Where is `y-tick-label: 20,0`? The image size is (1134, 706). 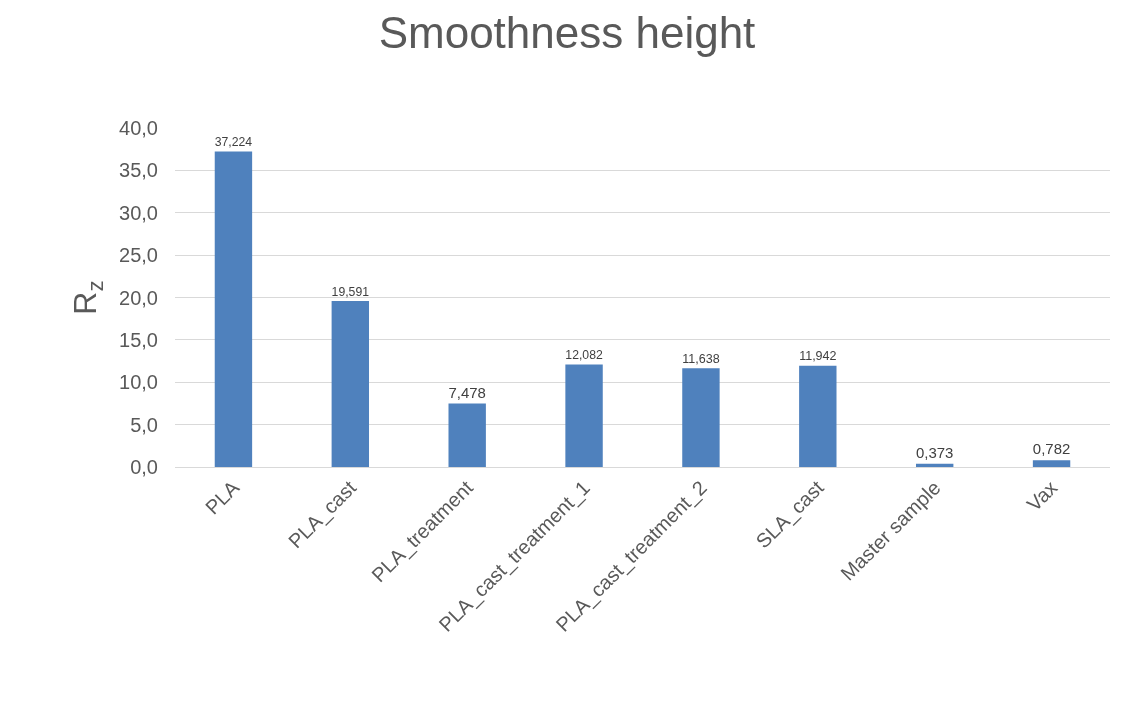 y-tick-label: 20,0 is located at coordinates (138, 297).